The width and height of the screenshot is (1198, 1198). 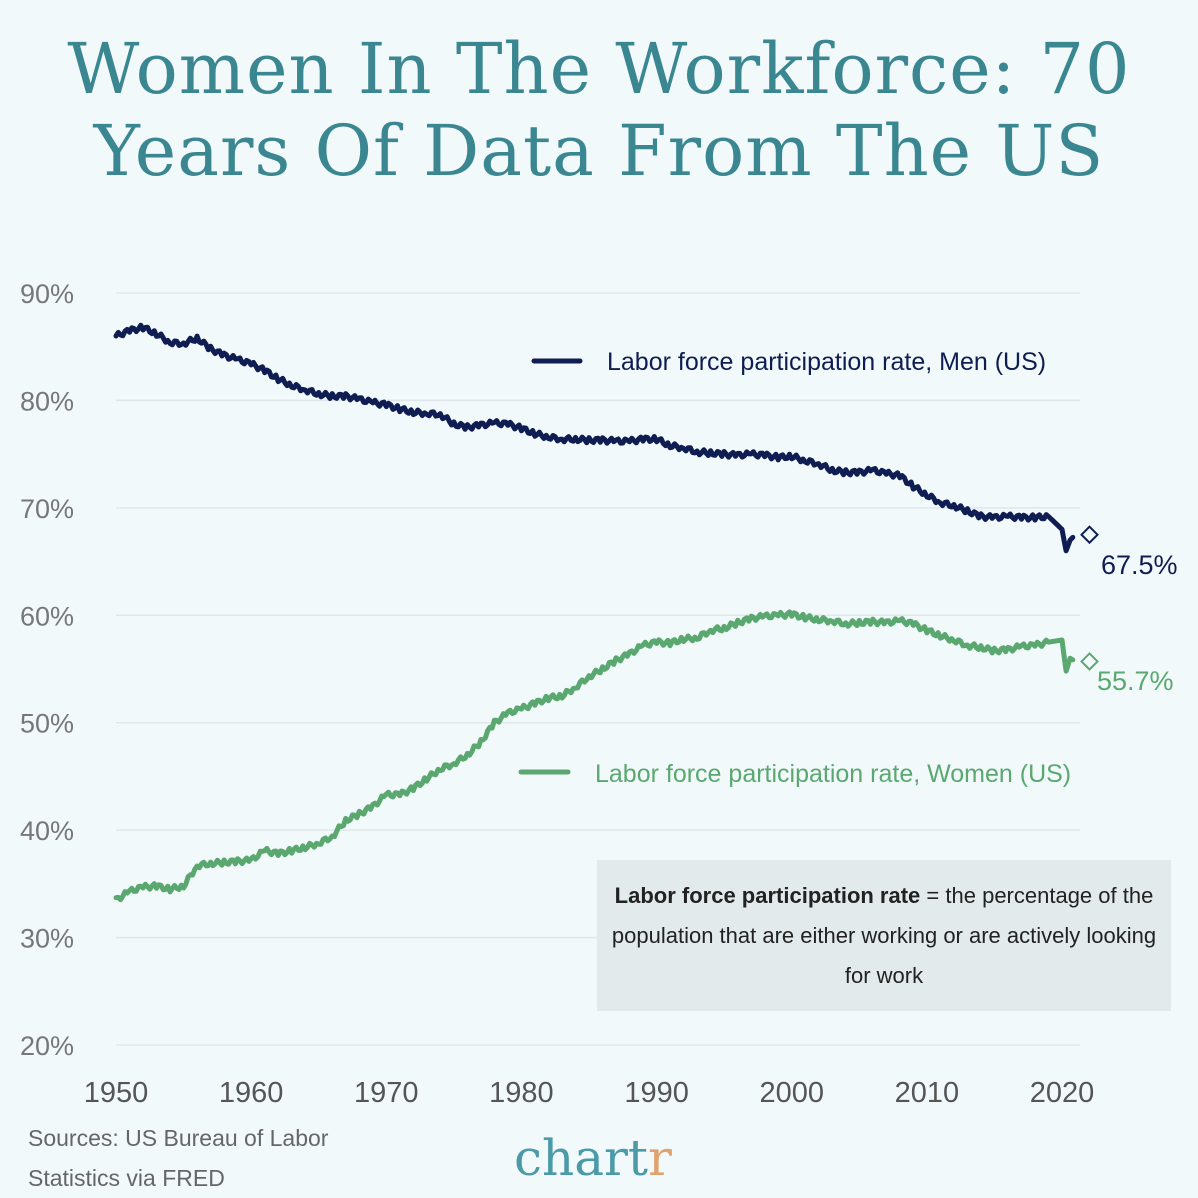 I want to click on y-tick-label: 50%, so click(x=47, y=724).